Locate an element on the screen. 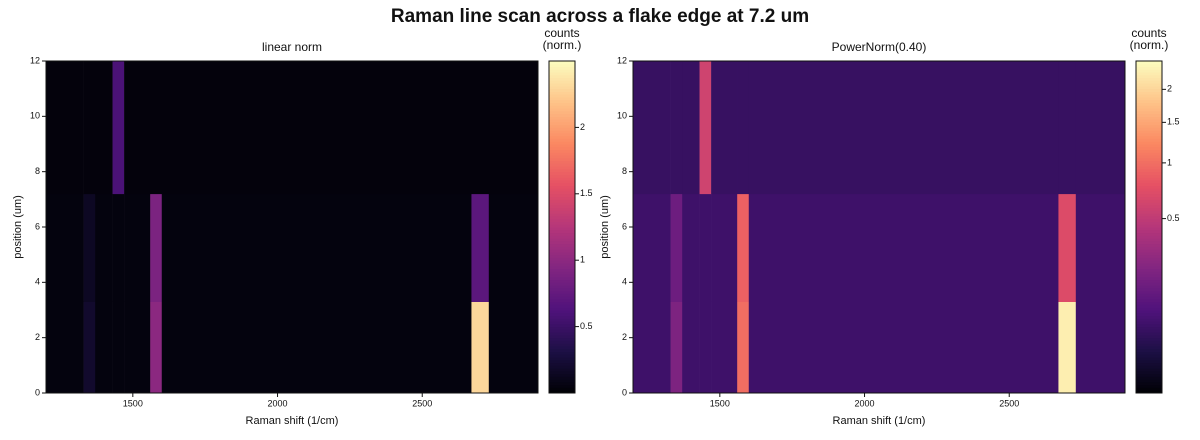 The height and width of the screenshot is (440, 1200). y-tick-label: 4 is located at coordinates (37, 282).